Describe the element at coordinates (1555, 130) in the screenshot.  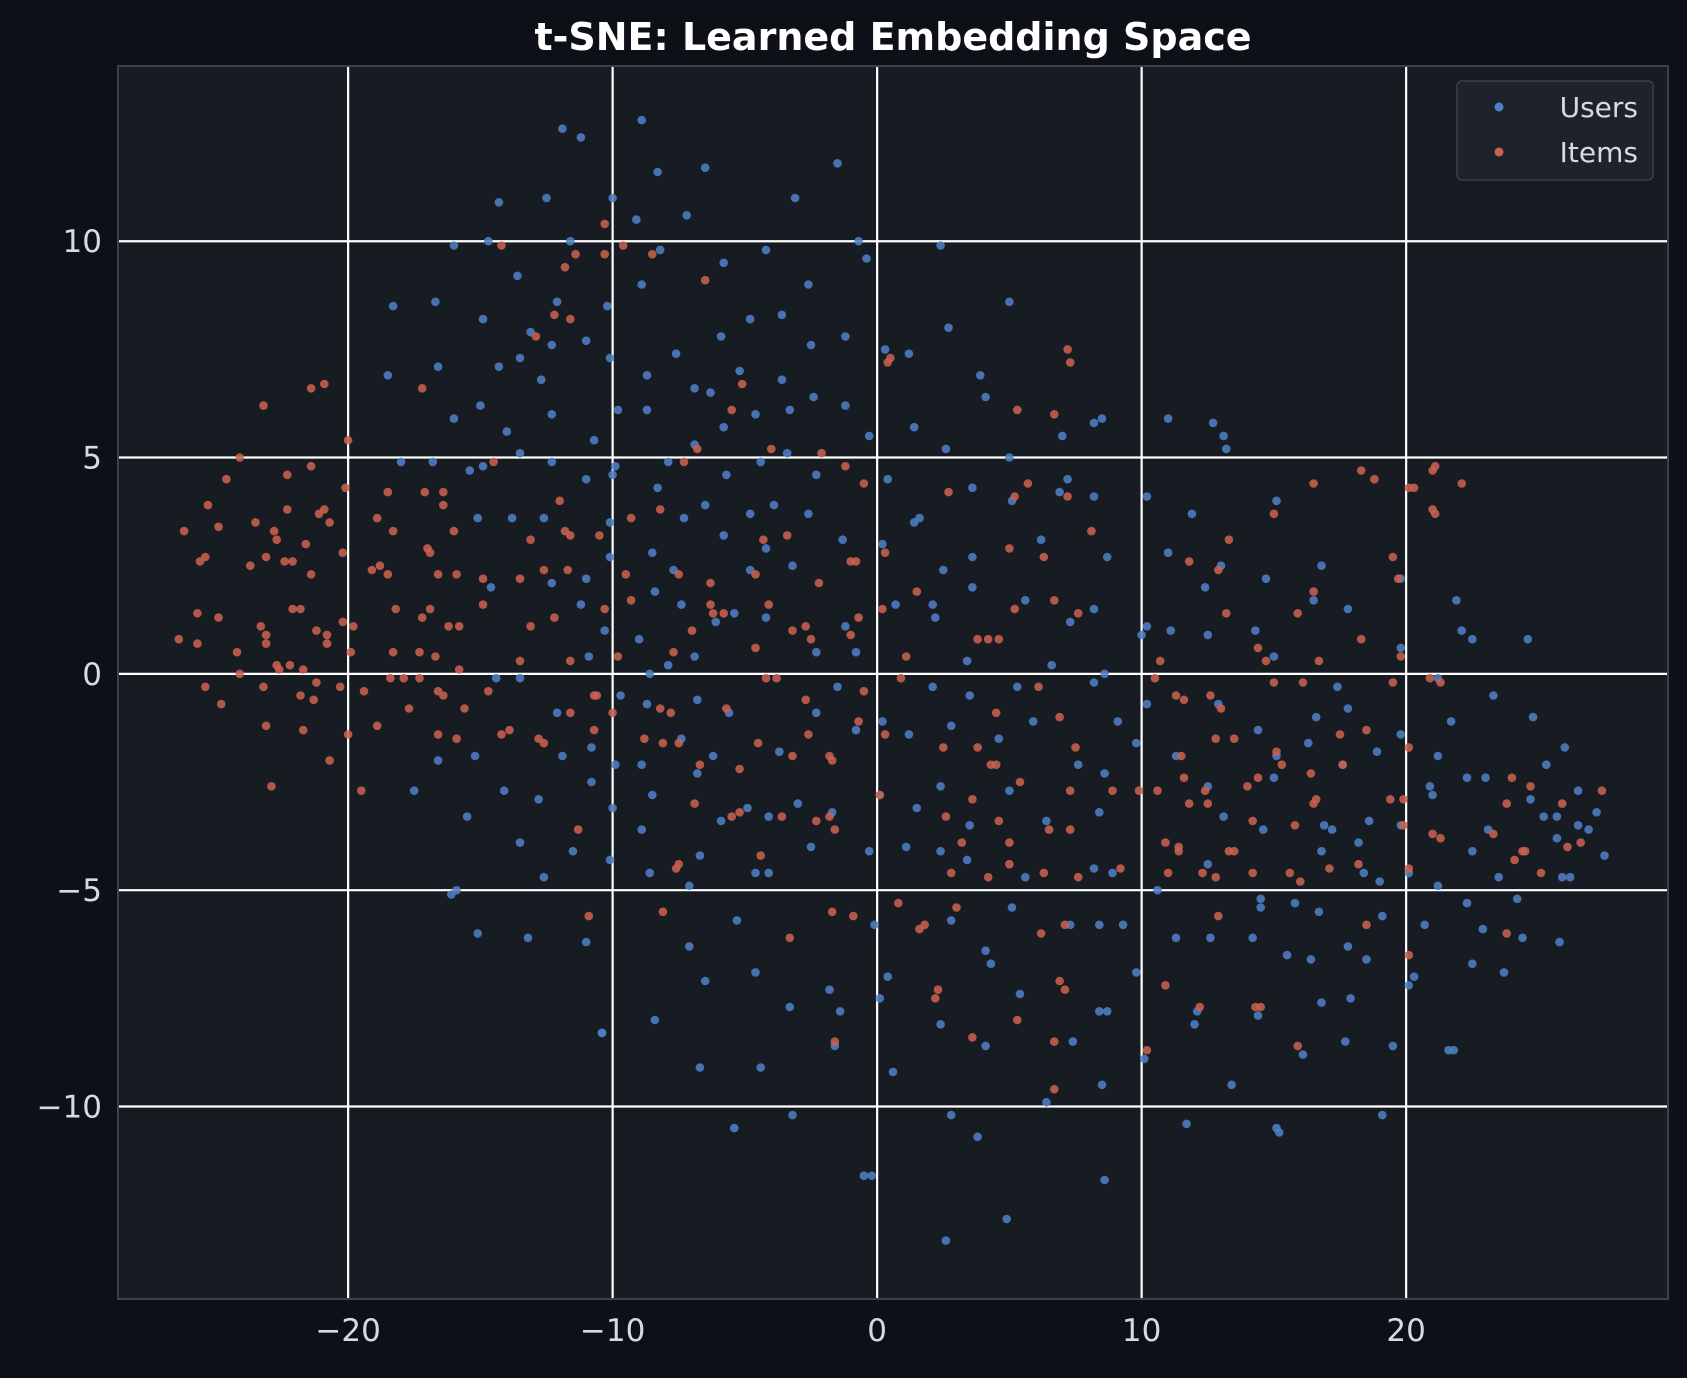
I see `legend: Users Items` at that location.